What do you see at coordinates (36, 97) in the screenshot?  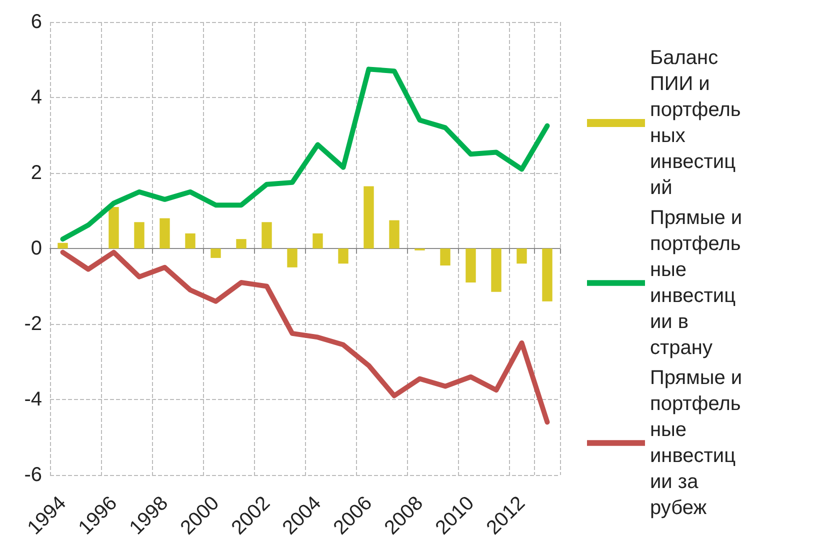 I see `y-tick-label: 4` at bounding box center [36, 97].